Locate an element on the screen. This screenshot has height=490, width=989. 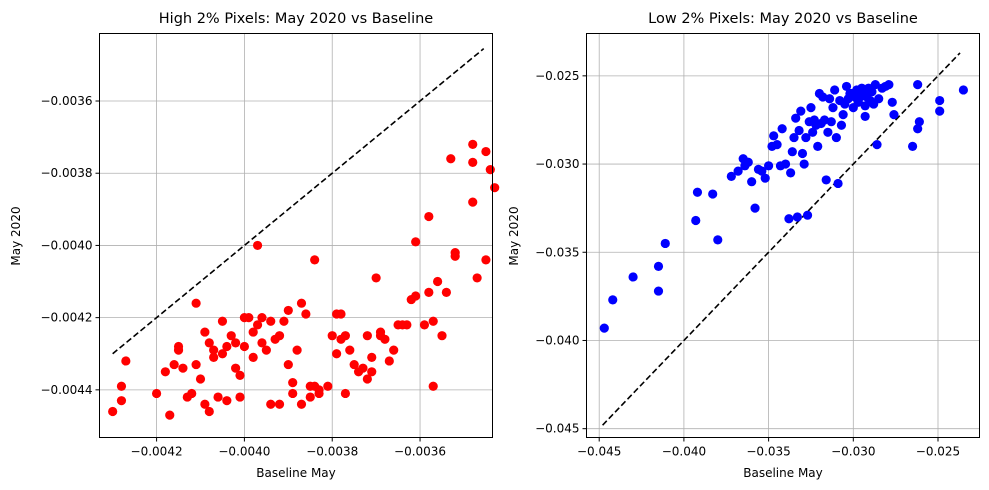
y-ticks: −0.045 −0.040 −0.035 −0.030 −0.025 is located at coordinates (561, 252).